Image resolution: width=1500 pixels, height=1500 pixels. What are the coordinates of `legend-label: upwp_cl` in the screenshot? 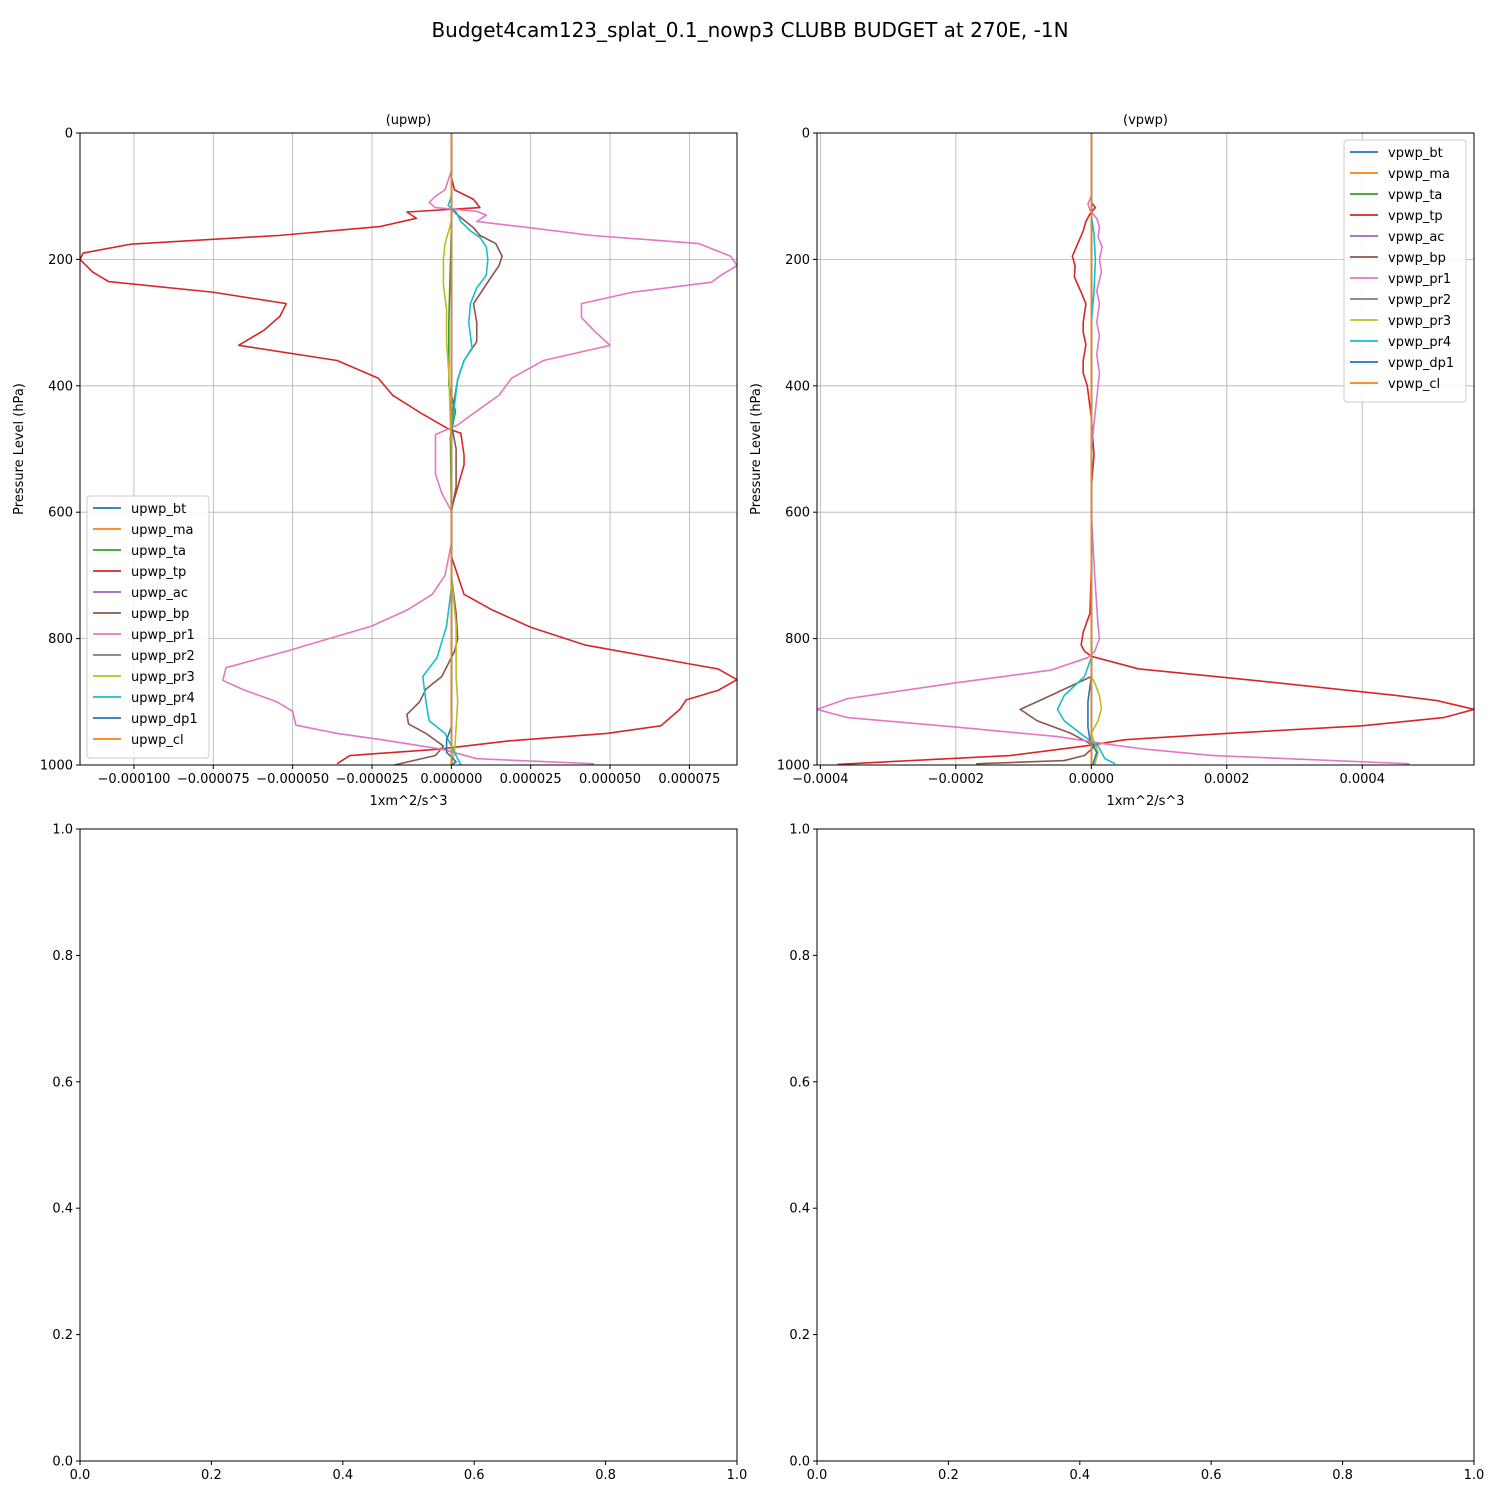 It's located at (157, 740).